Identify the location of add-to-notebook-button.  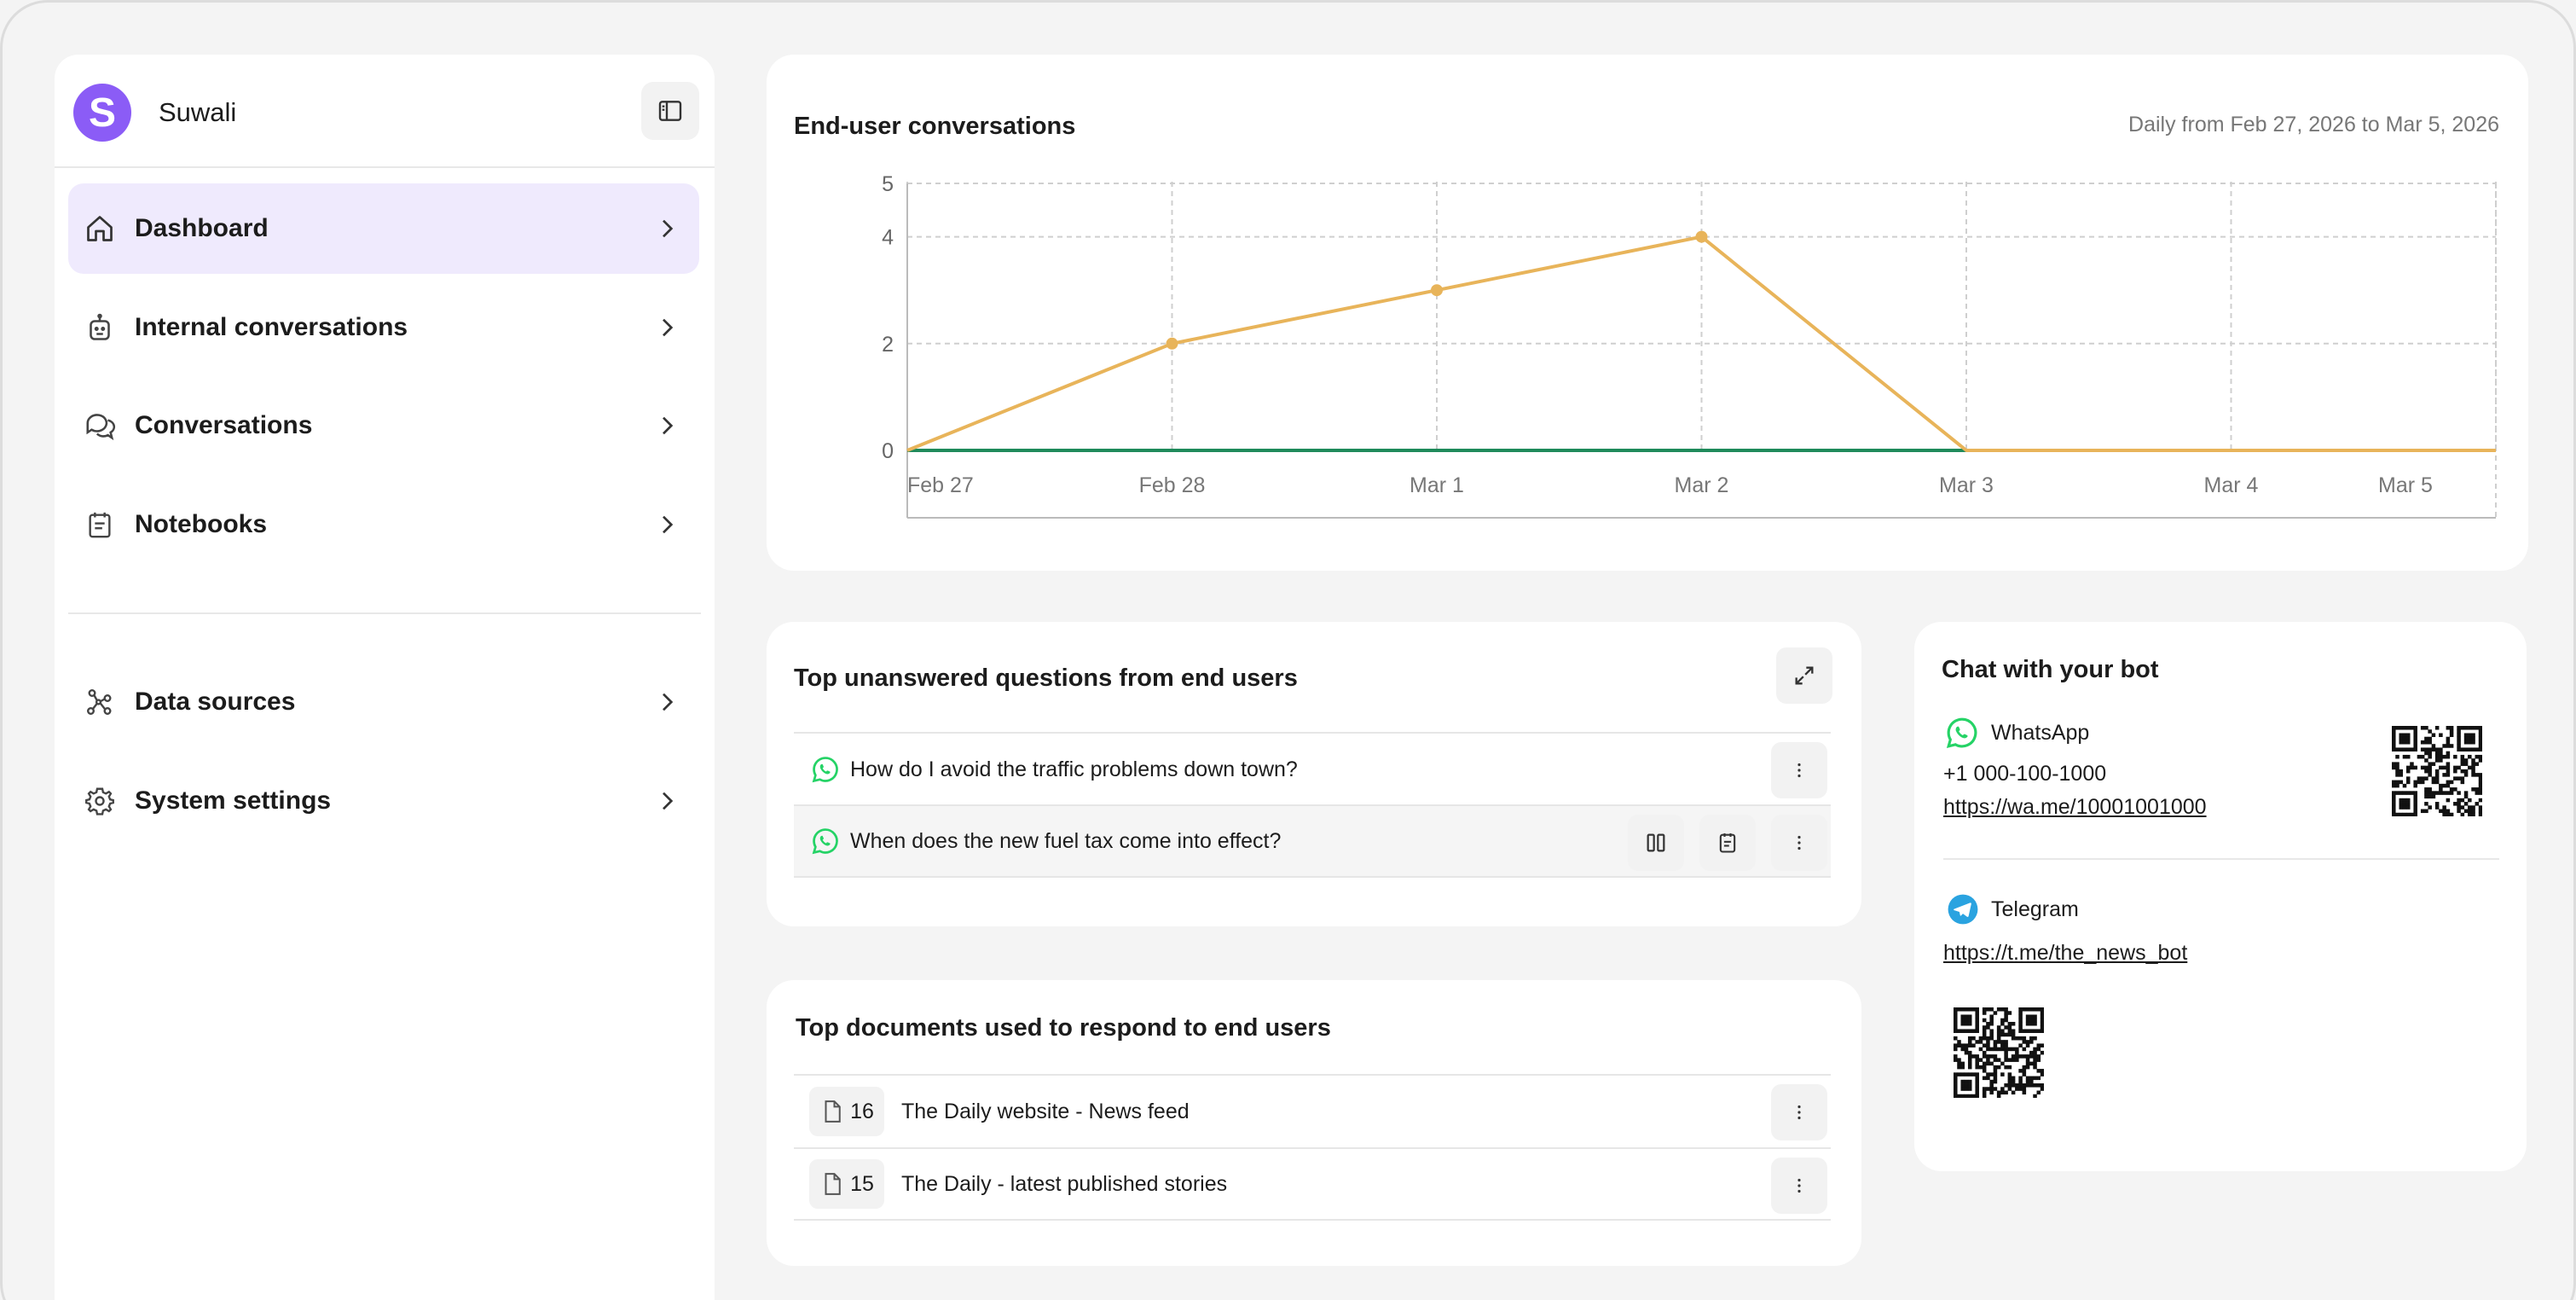
(1728, 843).